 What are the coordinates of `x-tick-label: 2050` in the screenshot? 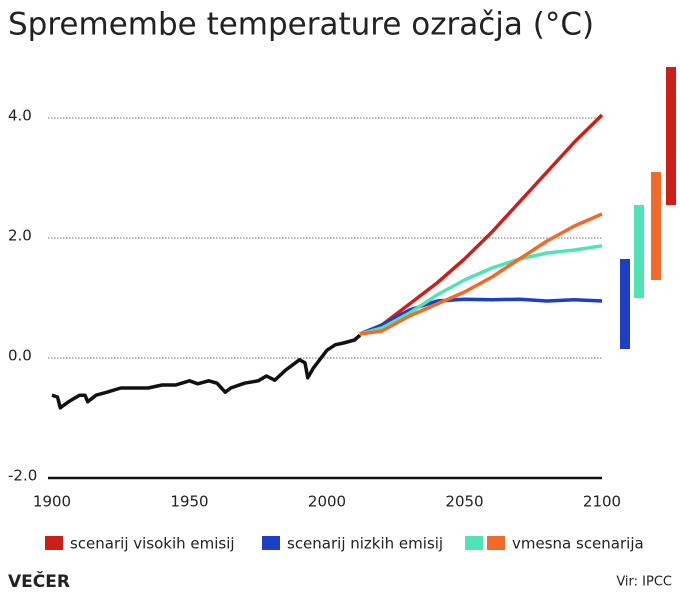 It's located at (464, 502).